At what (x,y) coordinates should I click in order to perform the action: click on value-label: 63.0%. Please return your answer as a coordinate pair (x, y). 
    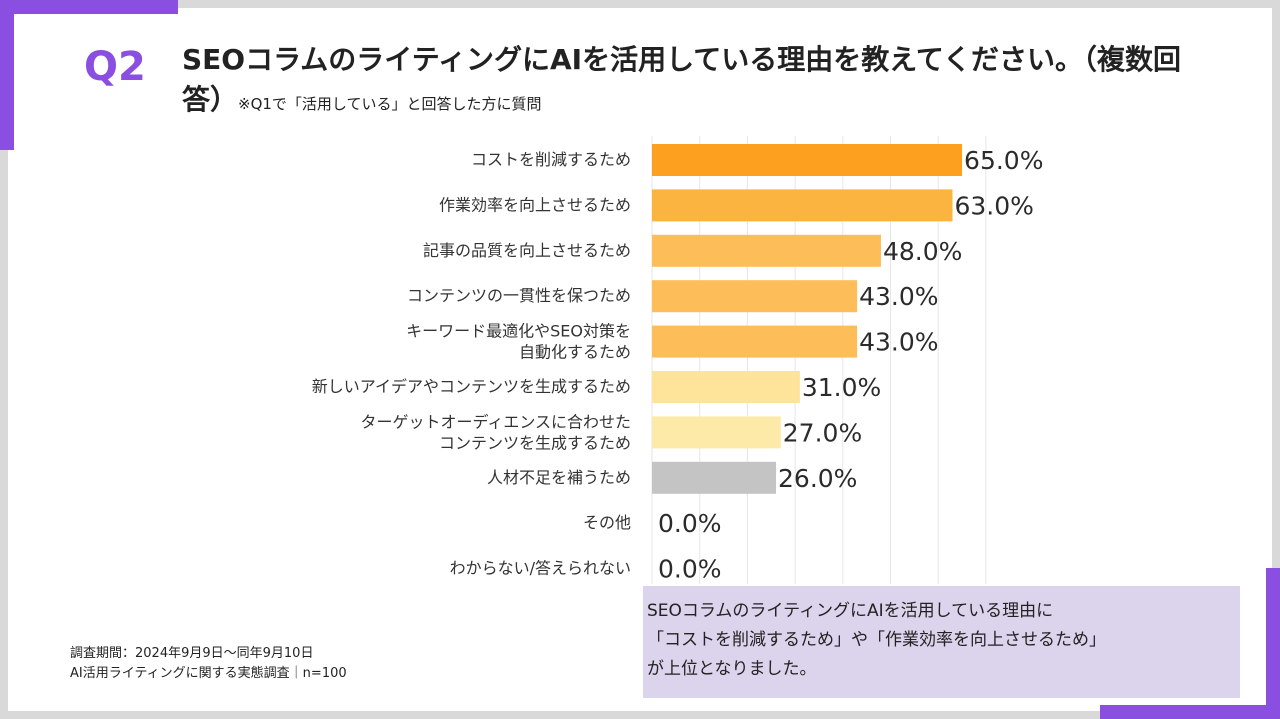
    Looking at the image, I should click on (994, 205).